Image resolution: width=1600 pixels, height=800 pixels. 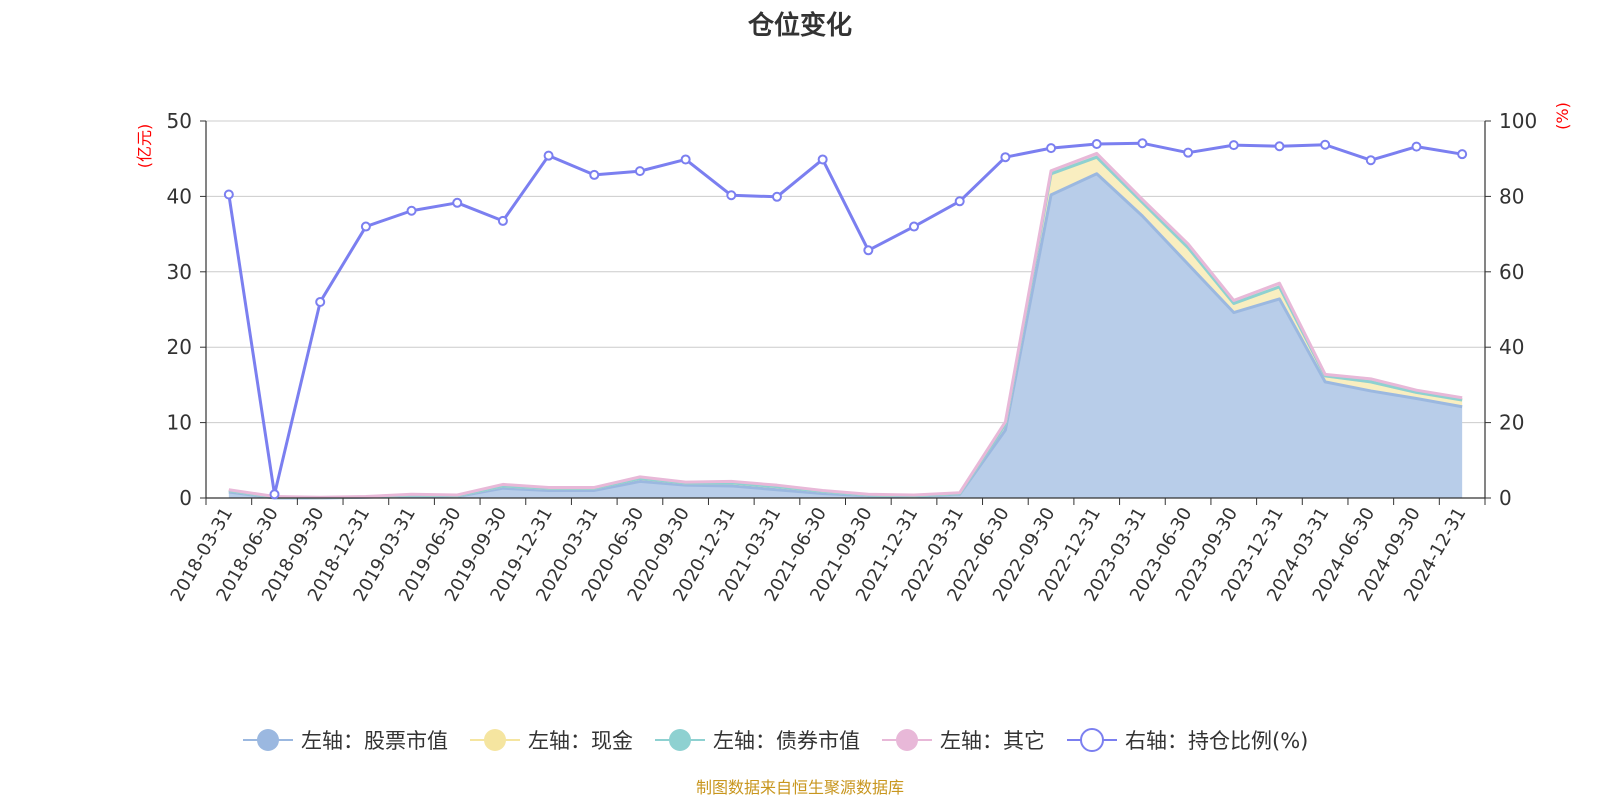 What do you see at coordinates (374, 741) in the screenshot?
I see `legend-label: 左轴：股票市值` at bounding box center [374, 741].